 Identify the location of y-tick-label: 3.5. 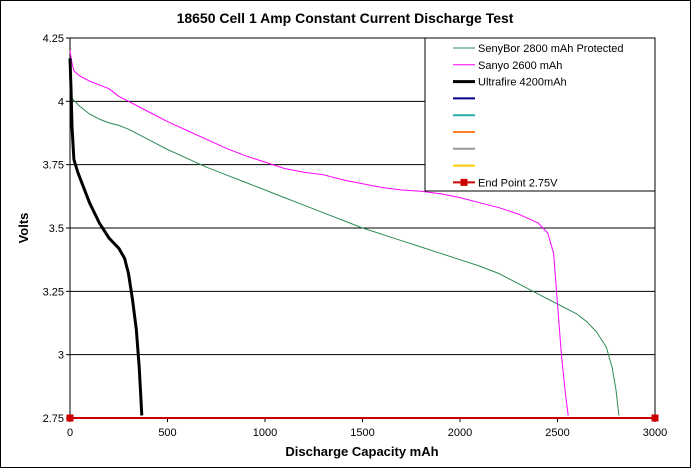
(56, 229).